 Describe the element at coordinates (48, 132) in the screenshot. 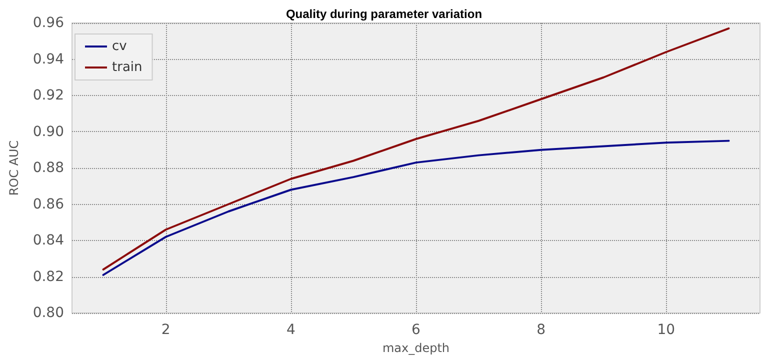

I see `y-tick-label: 0.90` at that location.